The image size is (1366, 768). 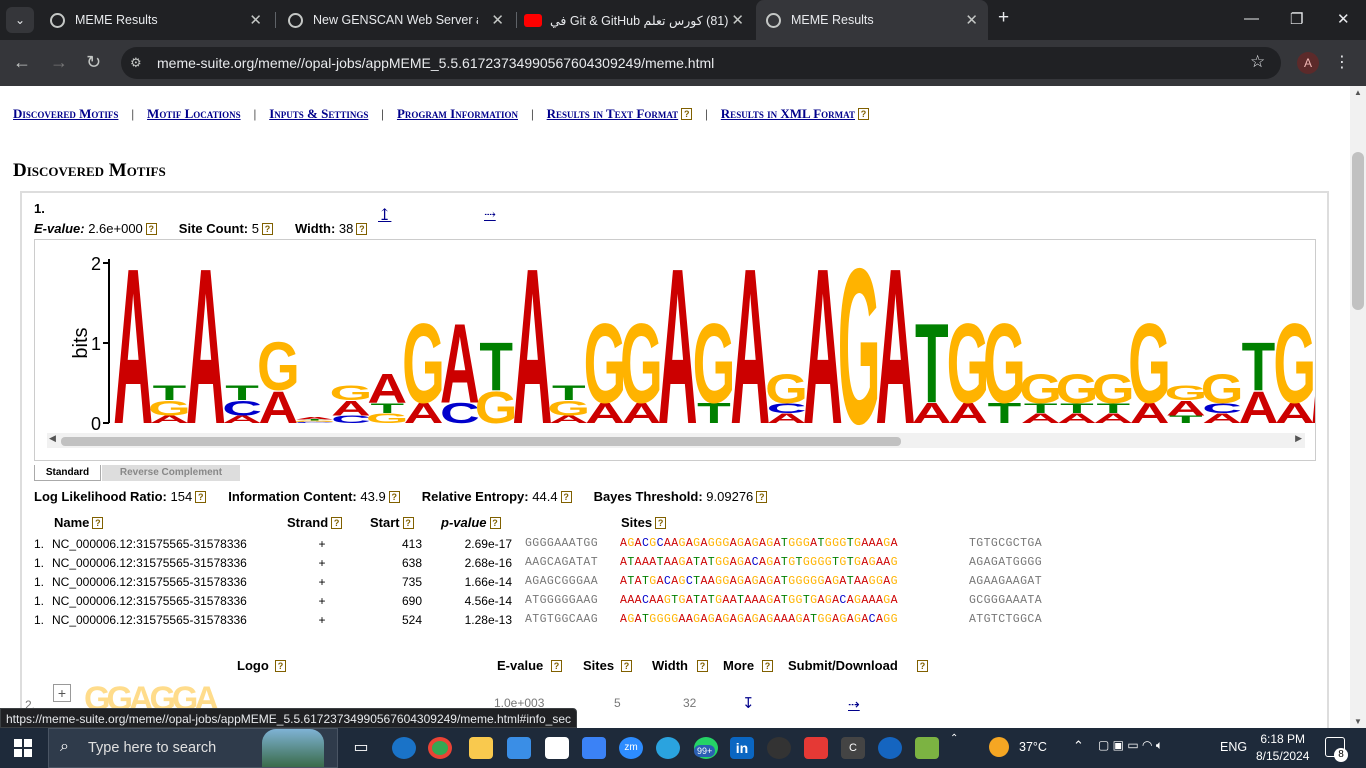 I want to click on calendar-icon, so click(x=519, y=748).